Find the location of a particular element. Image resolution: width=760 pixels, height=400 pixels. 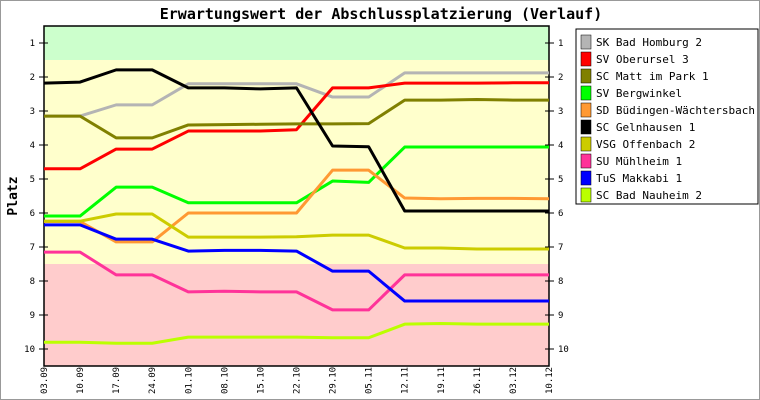

x-tick-label: 19.11 is located at coordinates (442, 380).